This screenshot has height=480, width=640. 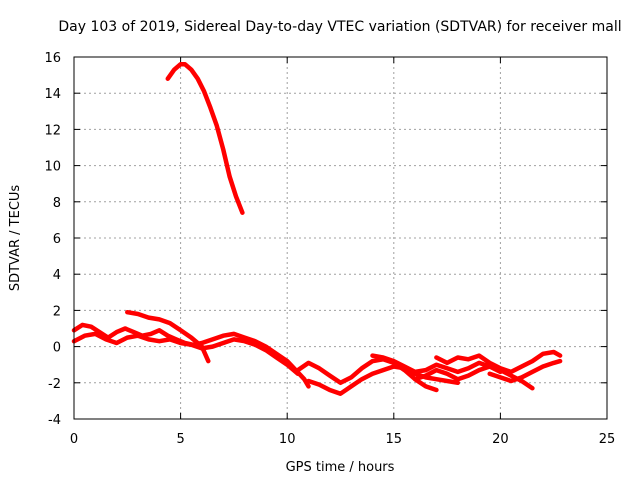 I want to click on series-line-arc-f, so click(x=436, y=364).